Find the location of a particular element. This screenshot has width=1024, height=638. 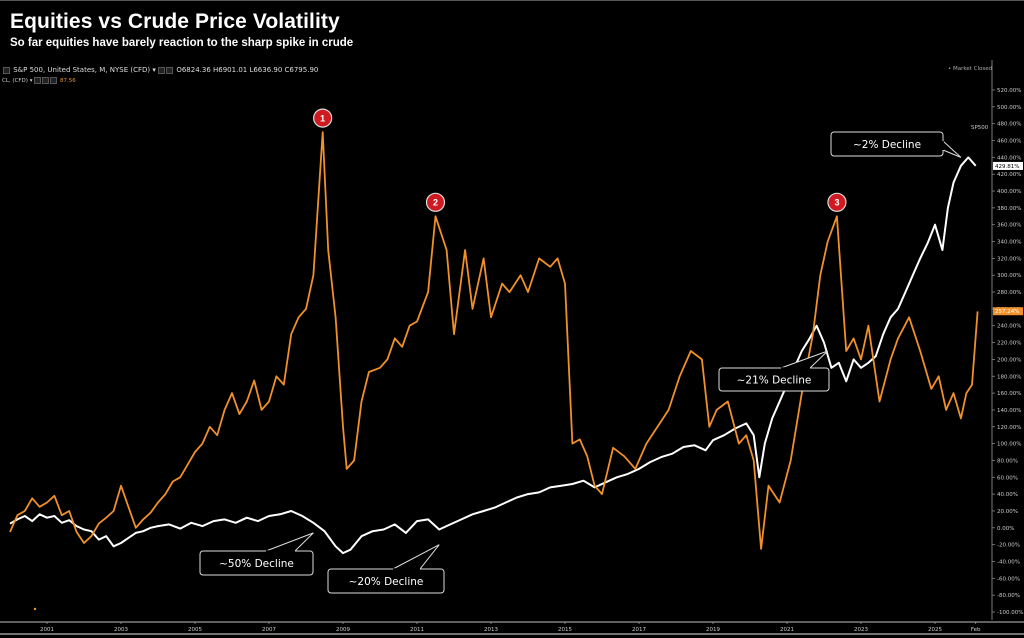

y-tick-label: -60.00% is located at coordinates (1008, 579).